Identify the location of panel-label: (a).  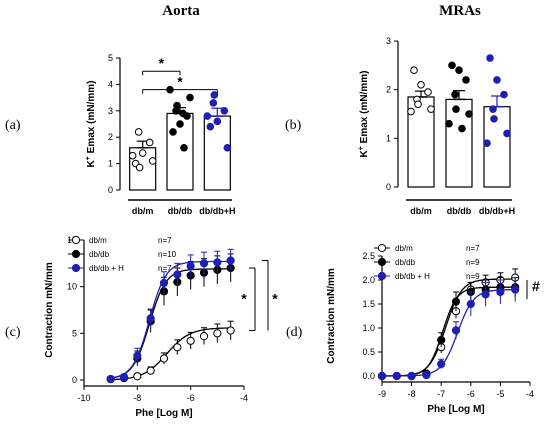
(13, 125).